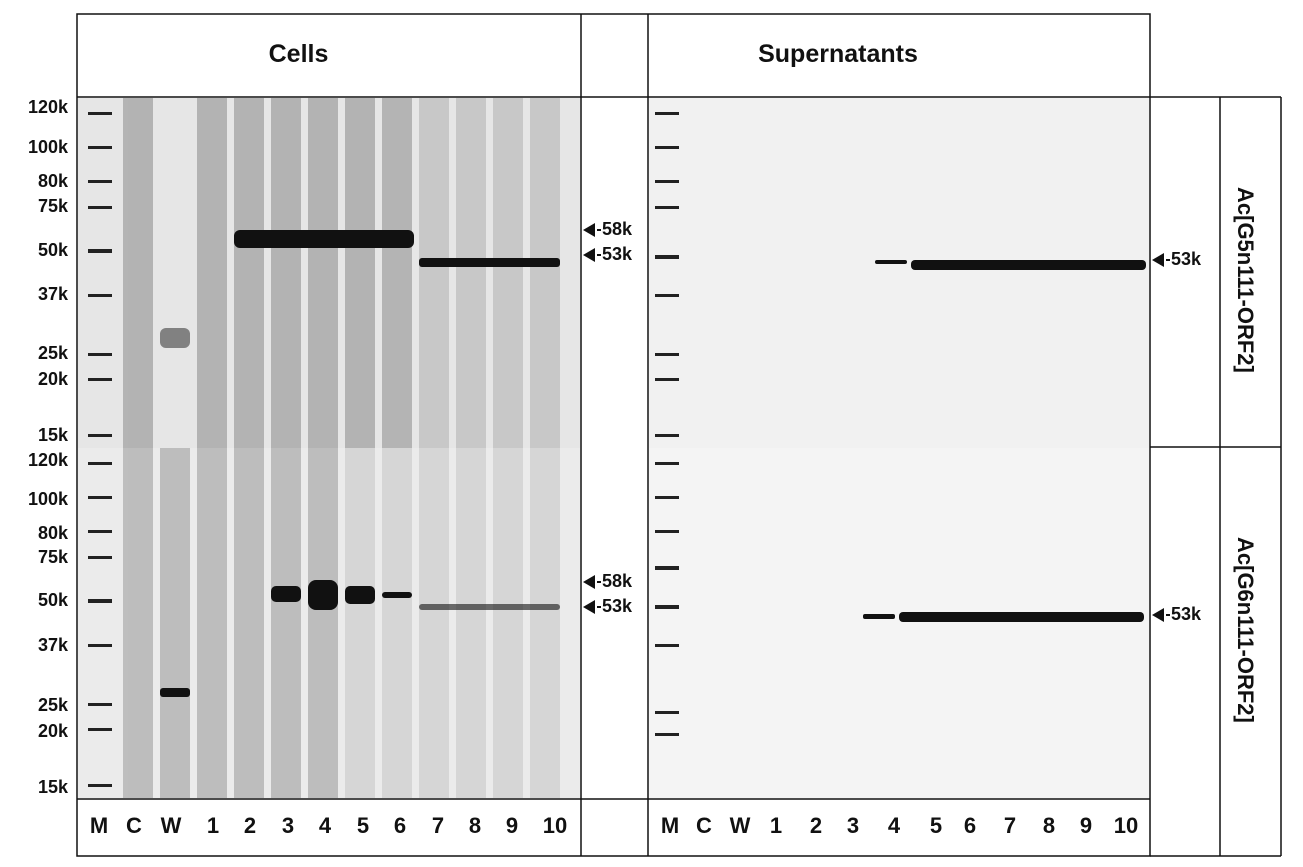 This screenshot has width=1303, height=867. What do you see at coordinates (936, 825) in the screenshot?
I see `lane-label-supernatants: 5` at bounding box center [936, 825].